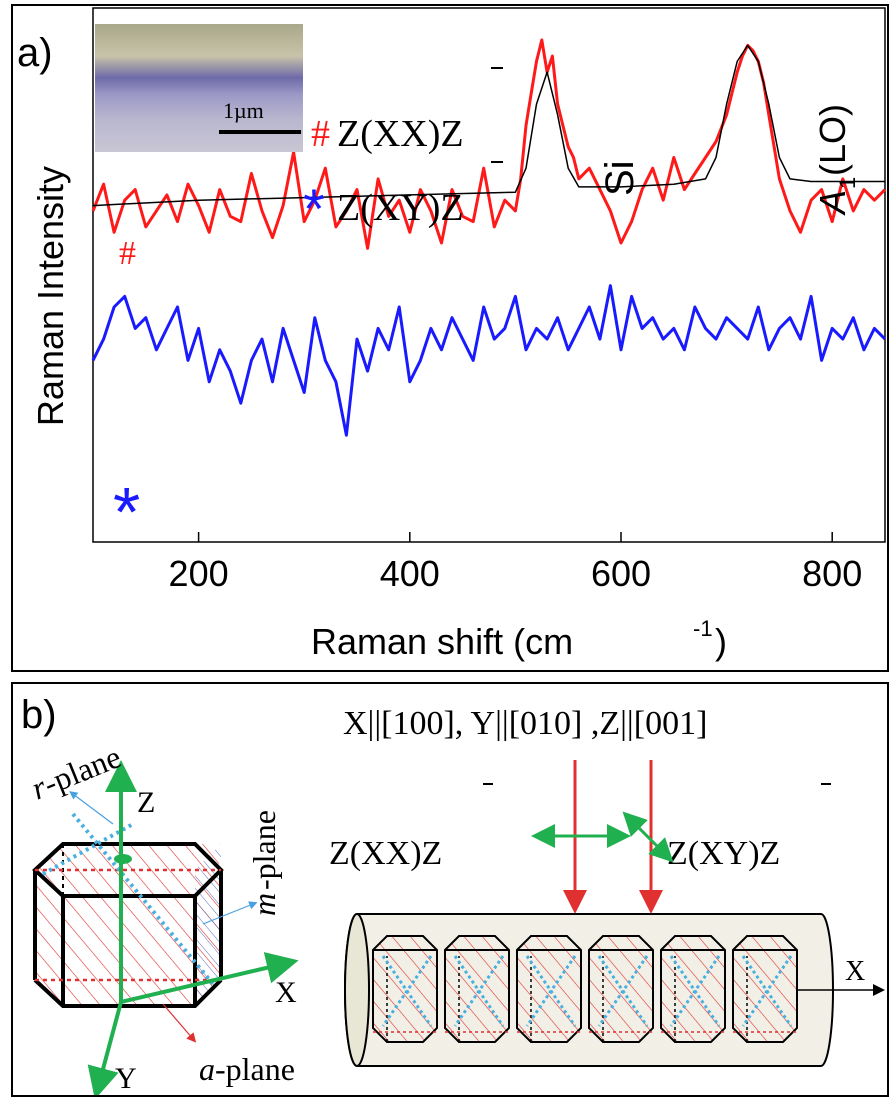  What do you see at coordinates (199, 573) in the screenshot?
I see `x-tick-label: 200` at bounding box center [199, 573].